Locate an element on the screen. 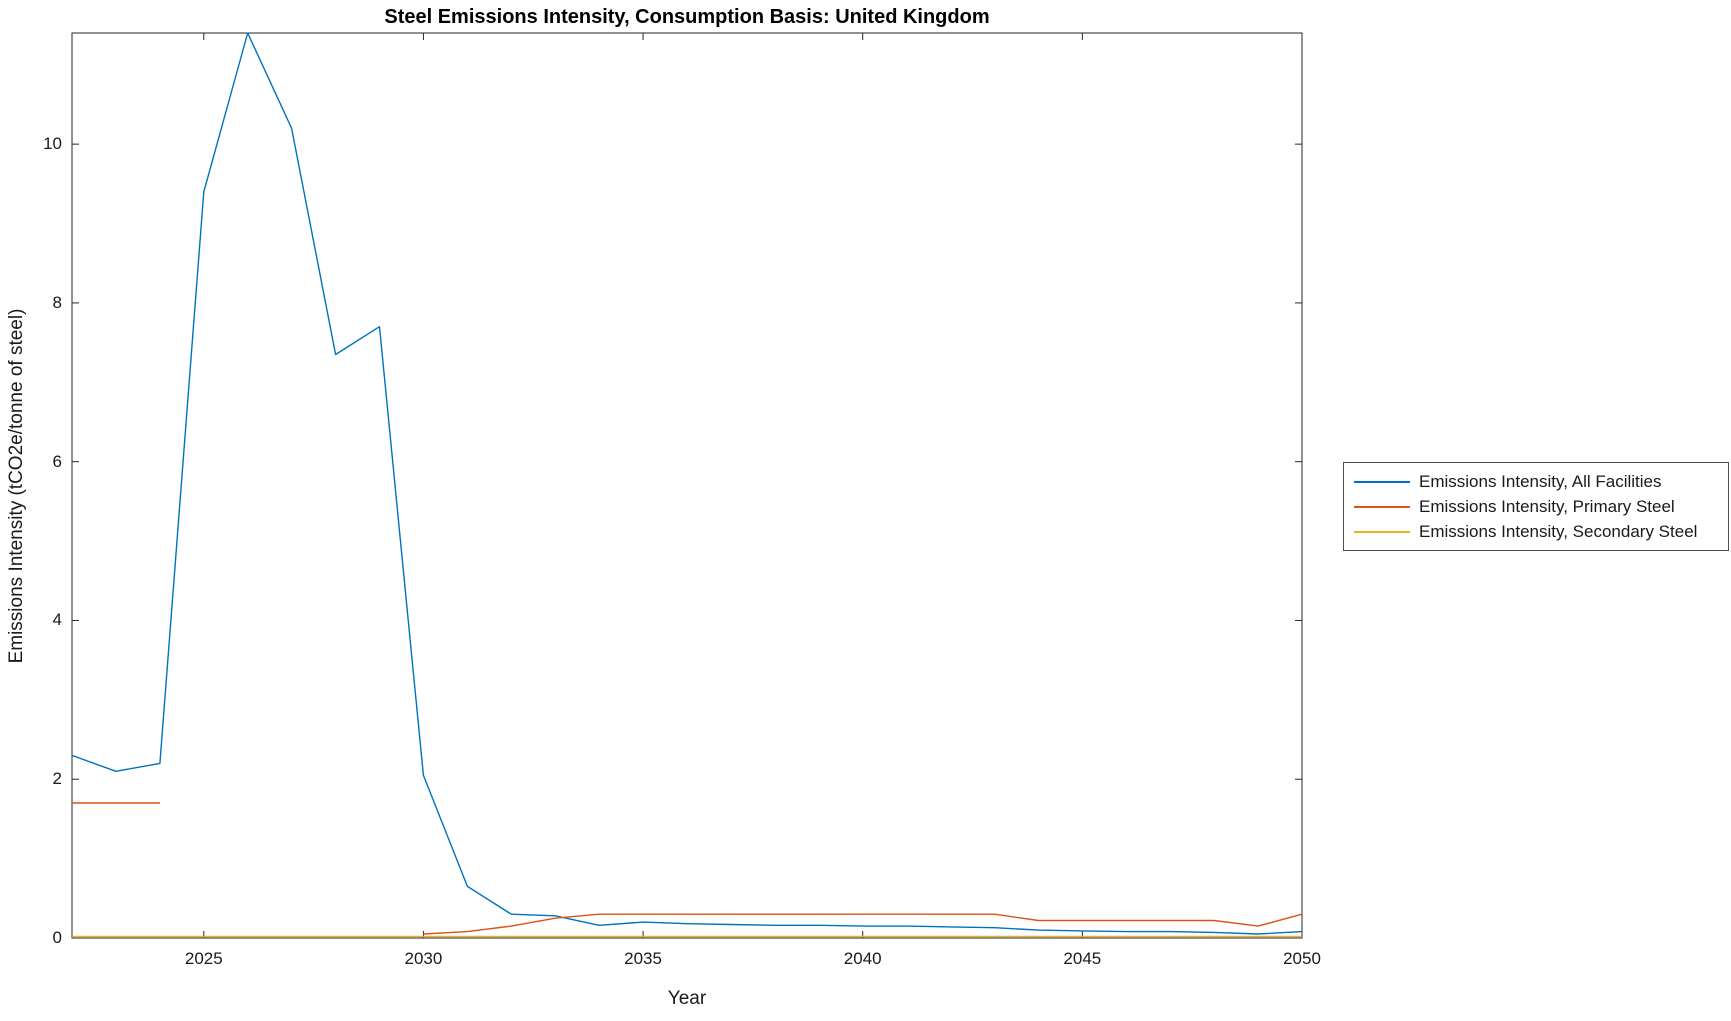 This screenshot has height=1021, width=1731. y-tick-label: 6 is located at coordinates (57, 461).